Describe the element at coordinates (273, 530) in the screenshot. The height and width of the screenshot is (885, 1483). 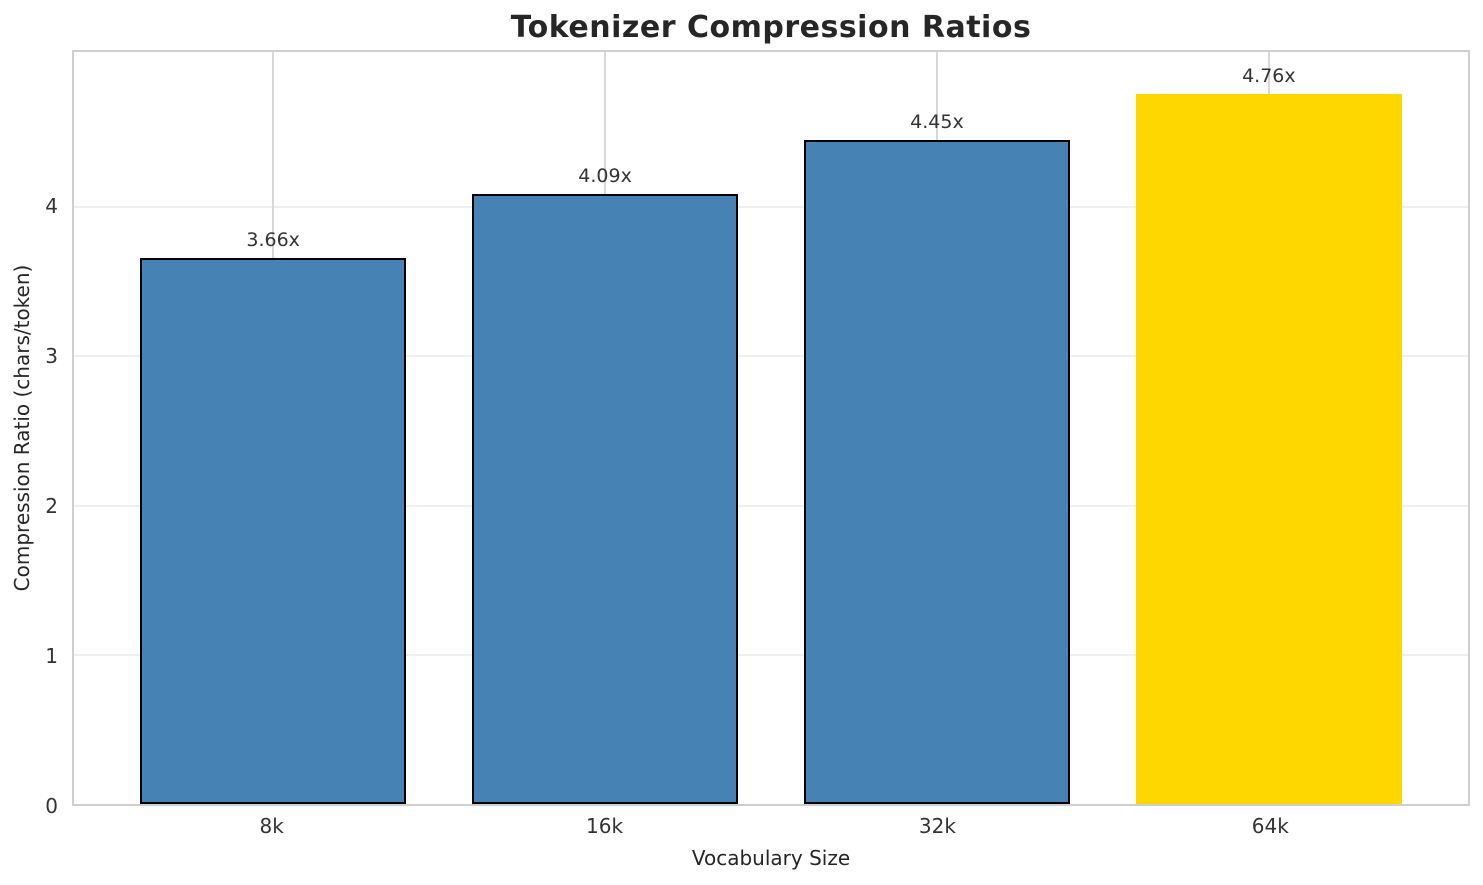
I see `bar-8k` at that location.